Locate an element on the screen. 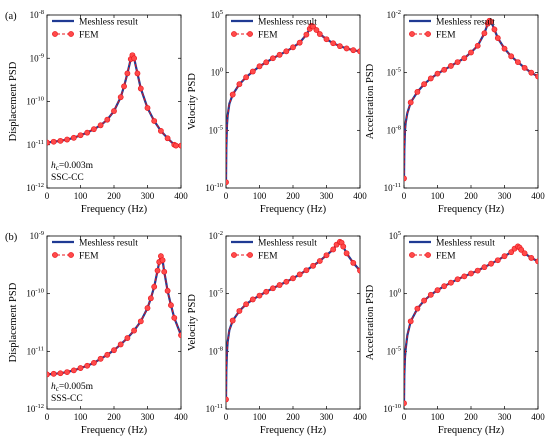  y-axis-label: Acceleration PSD is located at coordinates (370, 322).